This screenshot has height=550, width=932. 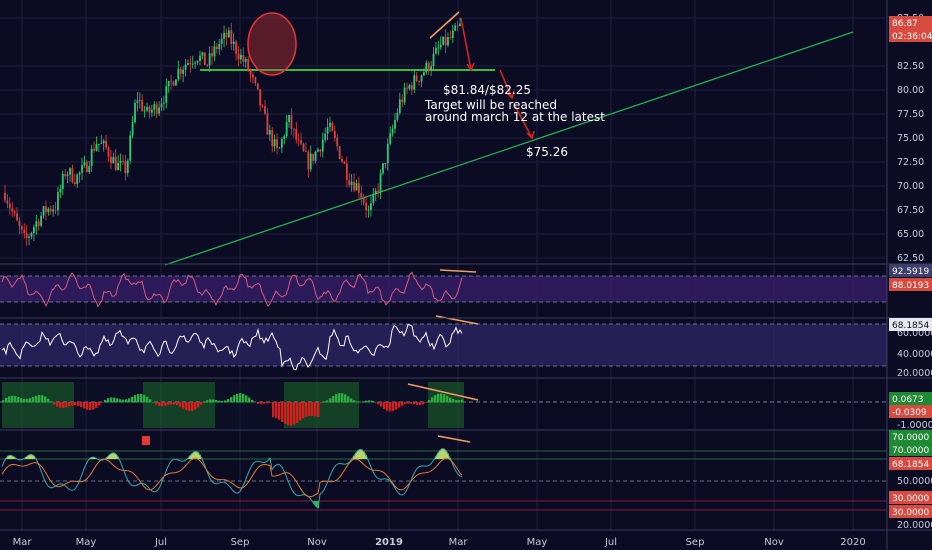 What do you see at coordinates (910, 258) in the screenshot?
I see `price-tick-label: 62.50` at bounding box center [910, 258].